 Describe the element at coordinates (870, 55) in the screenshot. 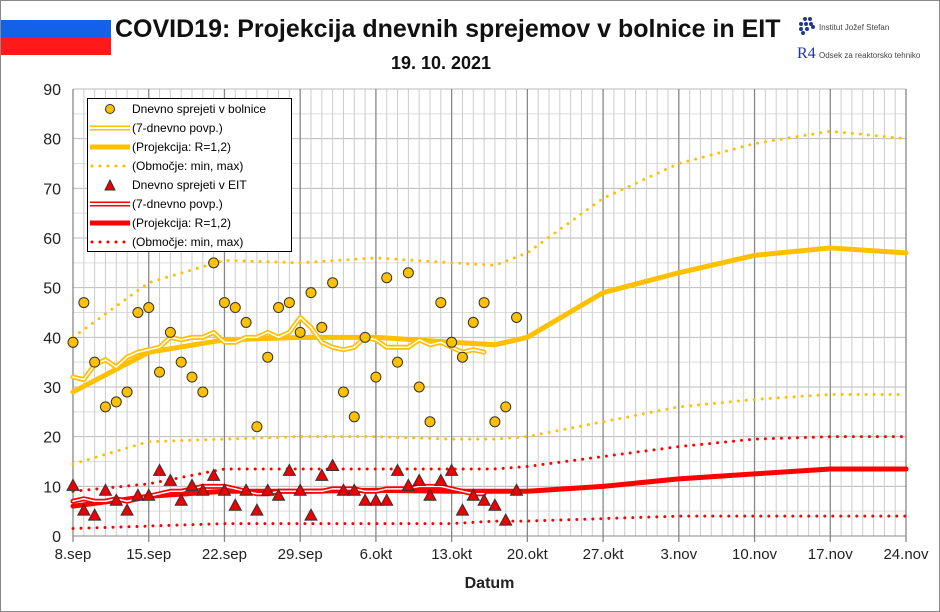

I see `r4-logo-text: Odsek za reaktorsko tehniko` at that location.